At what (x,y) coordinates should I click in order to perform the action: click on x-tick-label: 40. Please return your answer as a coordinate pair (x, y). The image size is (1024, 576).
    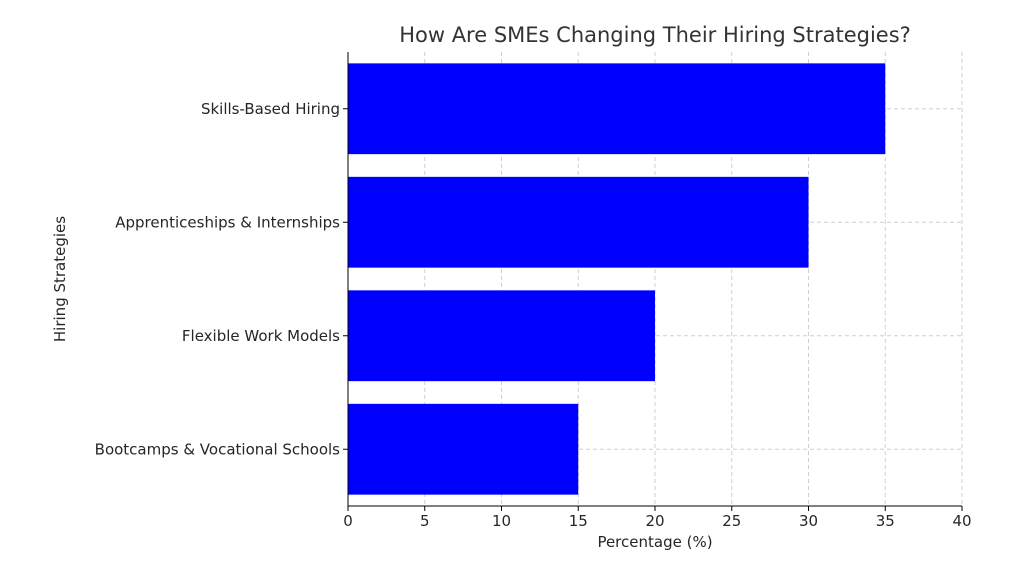
    Looking at the image, I should click on (961, 521).